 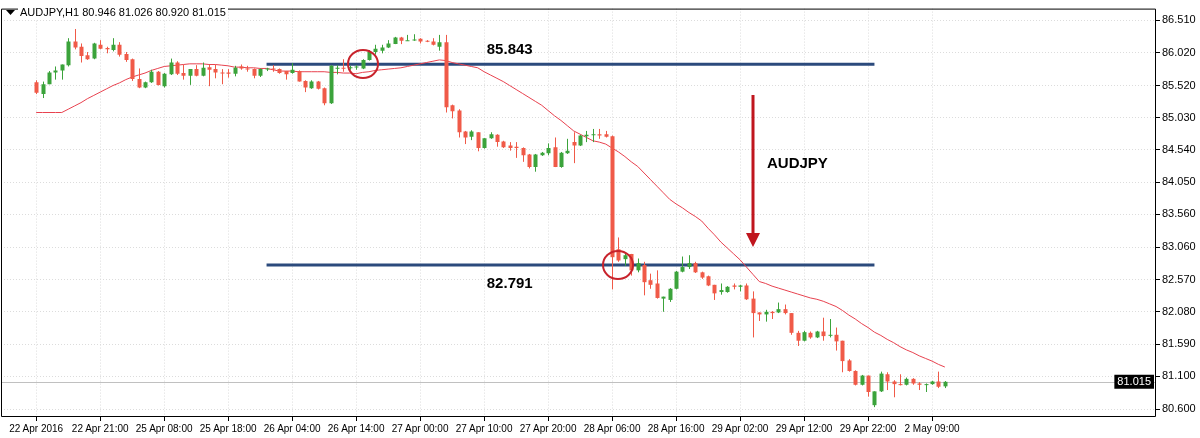 I want to click on x-tick-label: 25 Apr 18:00, so click(x=228, y=428).